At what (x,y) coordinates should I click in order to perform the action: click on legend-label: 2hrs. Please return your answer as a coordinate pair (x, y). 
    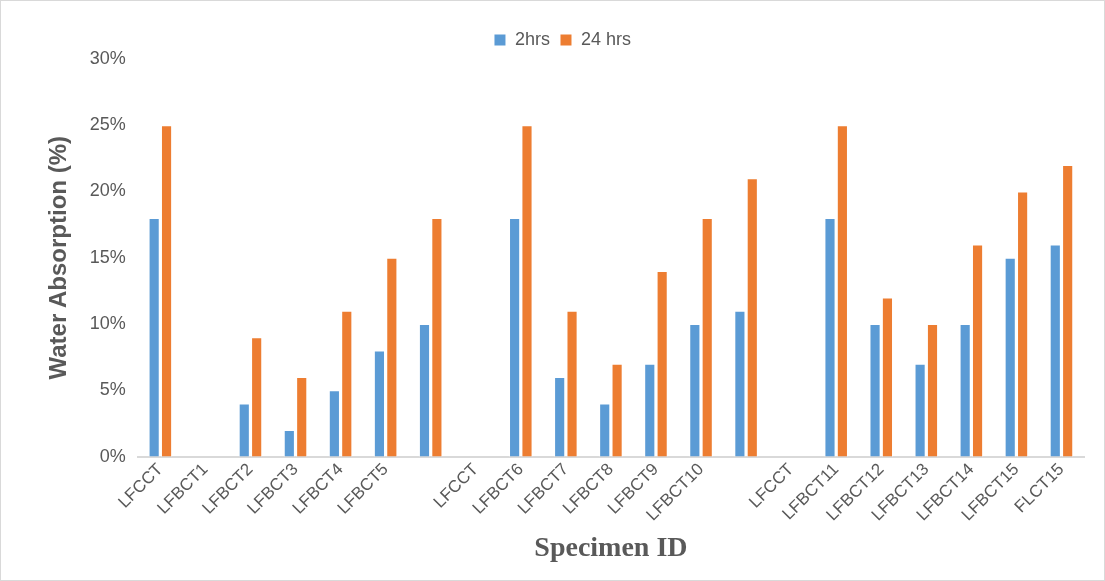
    Looking at the image, I should click on (532, 38).